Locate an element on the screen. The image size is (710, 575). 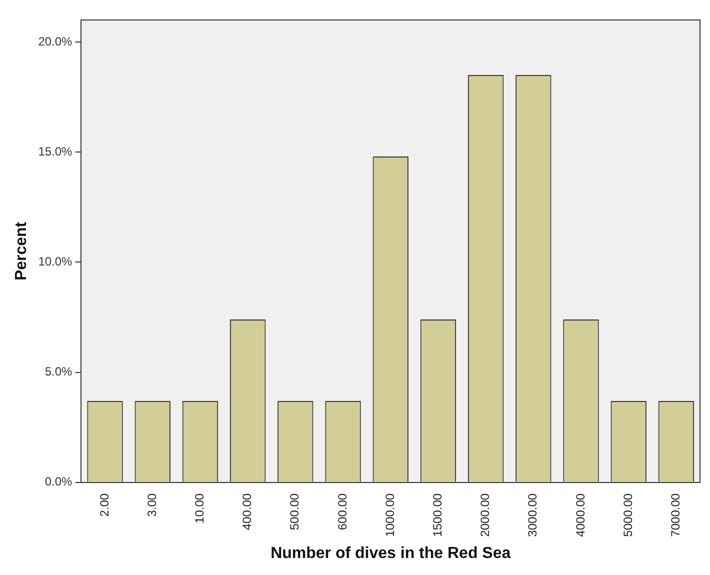
x-tick-label: 500.00 is located at coordinates (295, 511).